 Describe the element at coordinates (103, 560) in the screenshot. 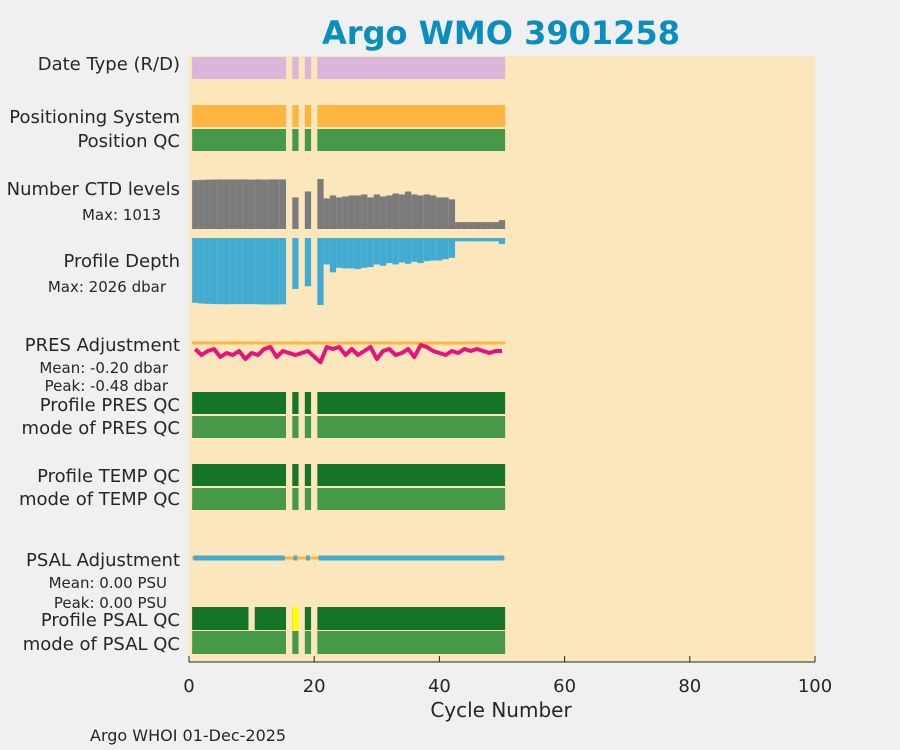

I see `row-label-psal-adjustment: PSAL Adjustment` at that location.